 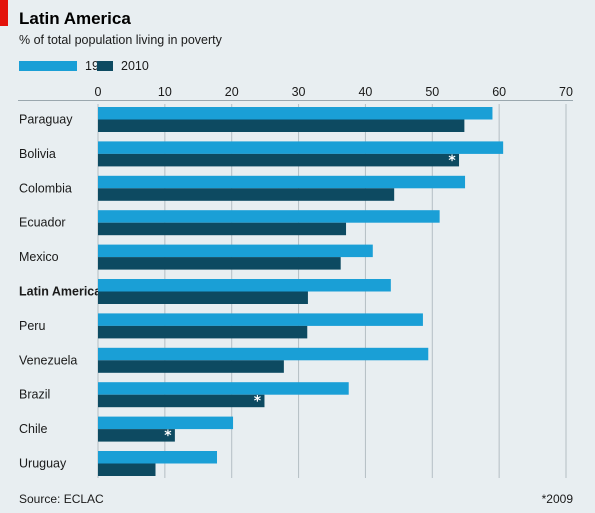 What do you see at coordinates (60, 292) in the screenshot?
I see `category-label-latin-america: Latin America` at bounding box center [60, 292].